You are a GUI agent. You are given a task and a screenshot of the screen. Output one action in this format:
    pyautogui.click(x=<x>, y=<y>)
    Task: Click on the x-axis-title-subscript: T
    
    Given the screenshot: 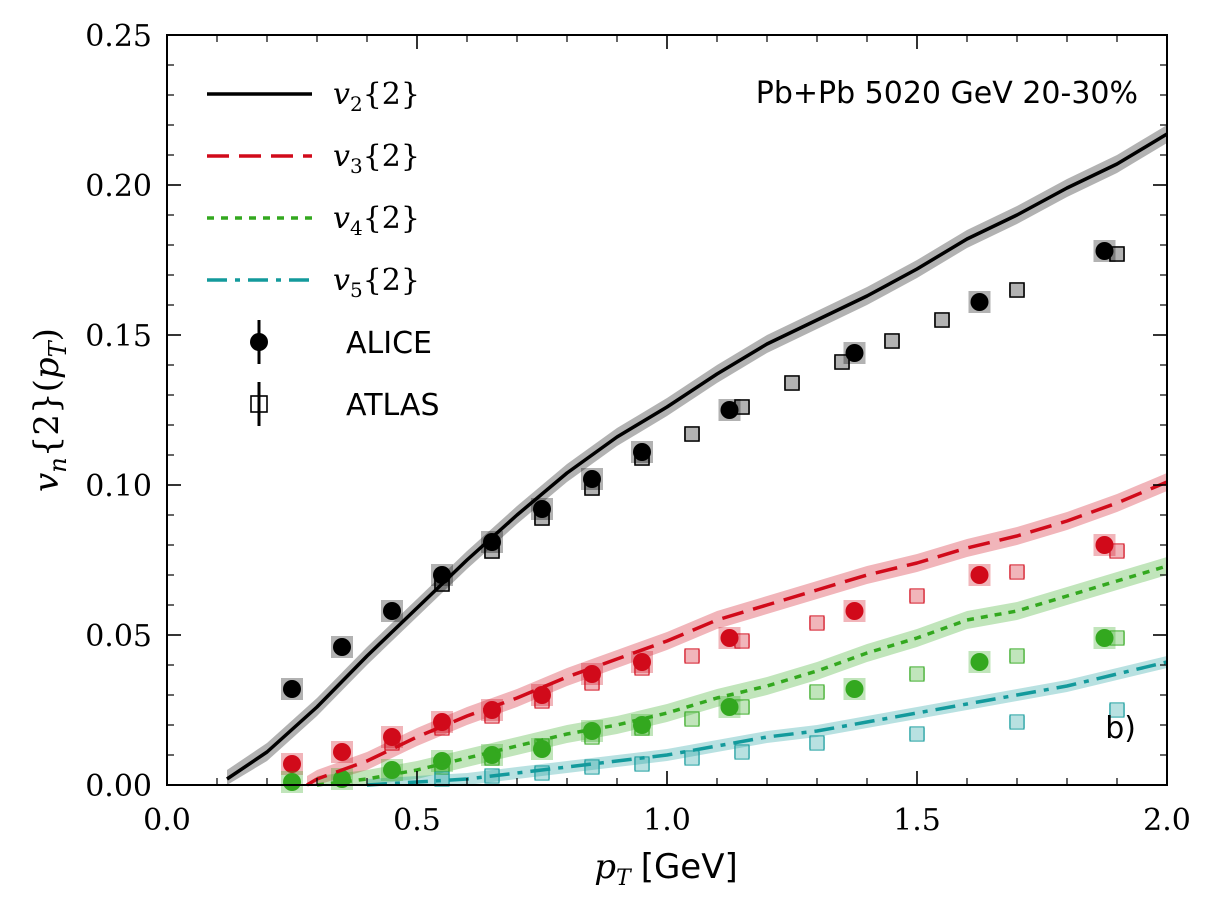 What is the action you would take?
    pyautogui.click(x=624, y=878)
    